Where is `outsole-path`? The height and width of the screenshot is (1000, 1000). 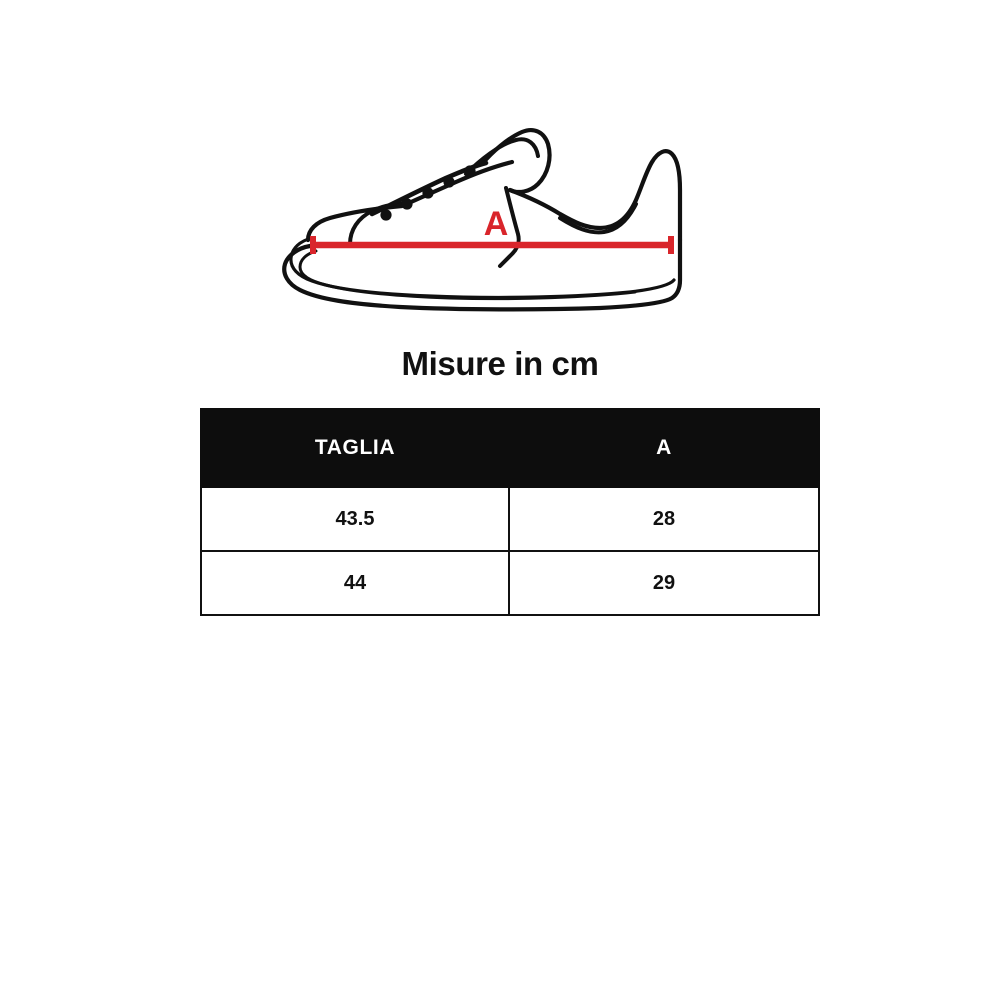 outsole-path is located at coordinates (482, 274).